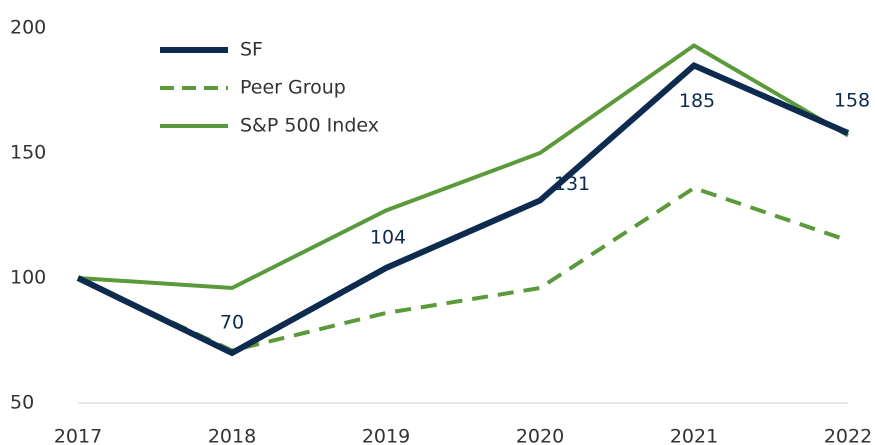  Describe the element at coordinates (28, 153) in the screenshot. I see `y-tick-label: 150` at that location.